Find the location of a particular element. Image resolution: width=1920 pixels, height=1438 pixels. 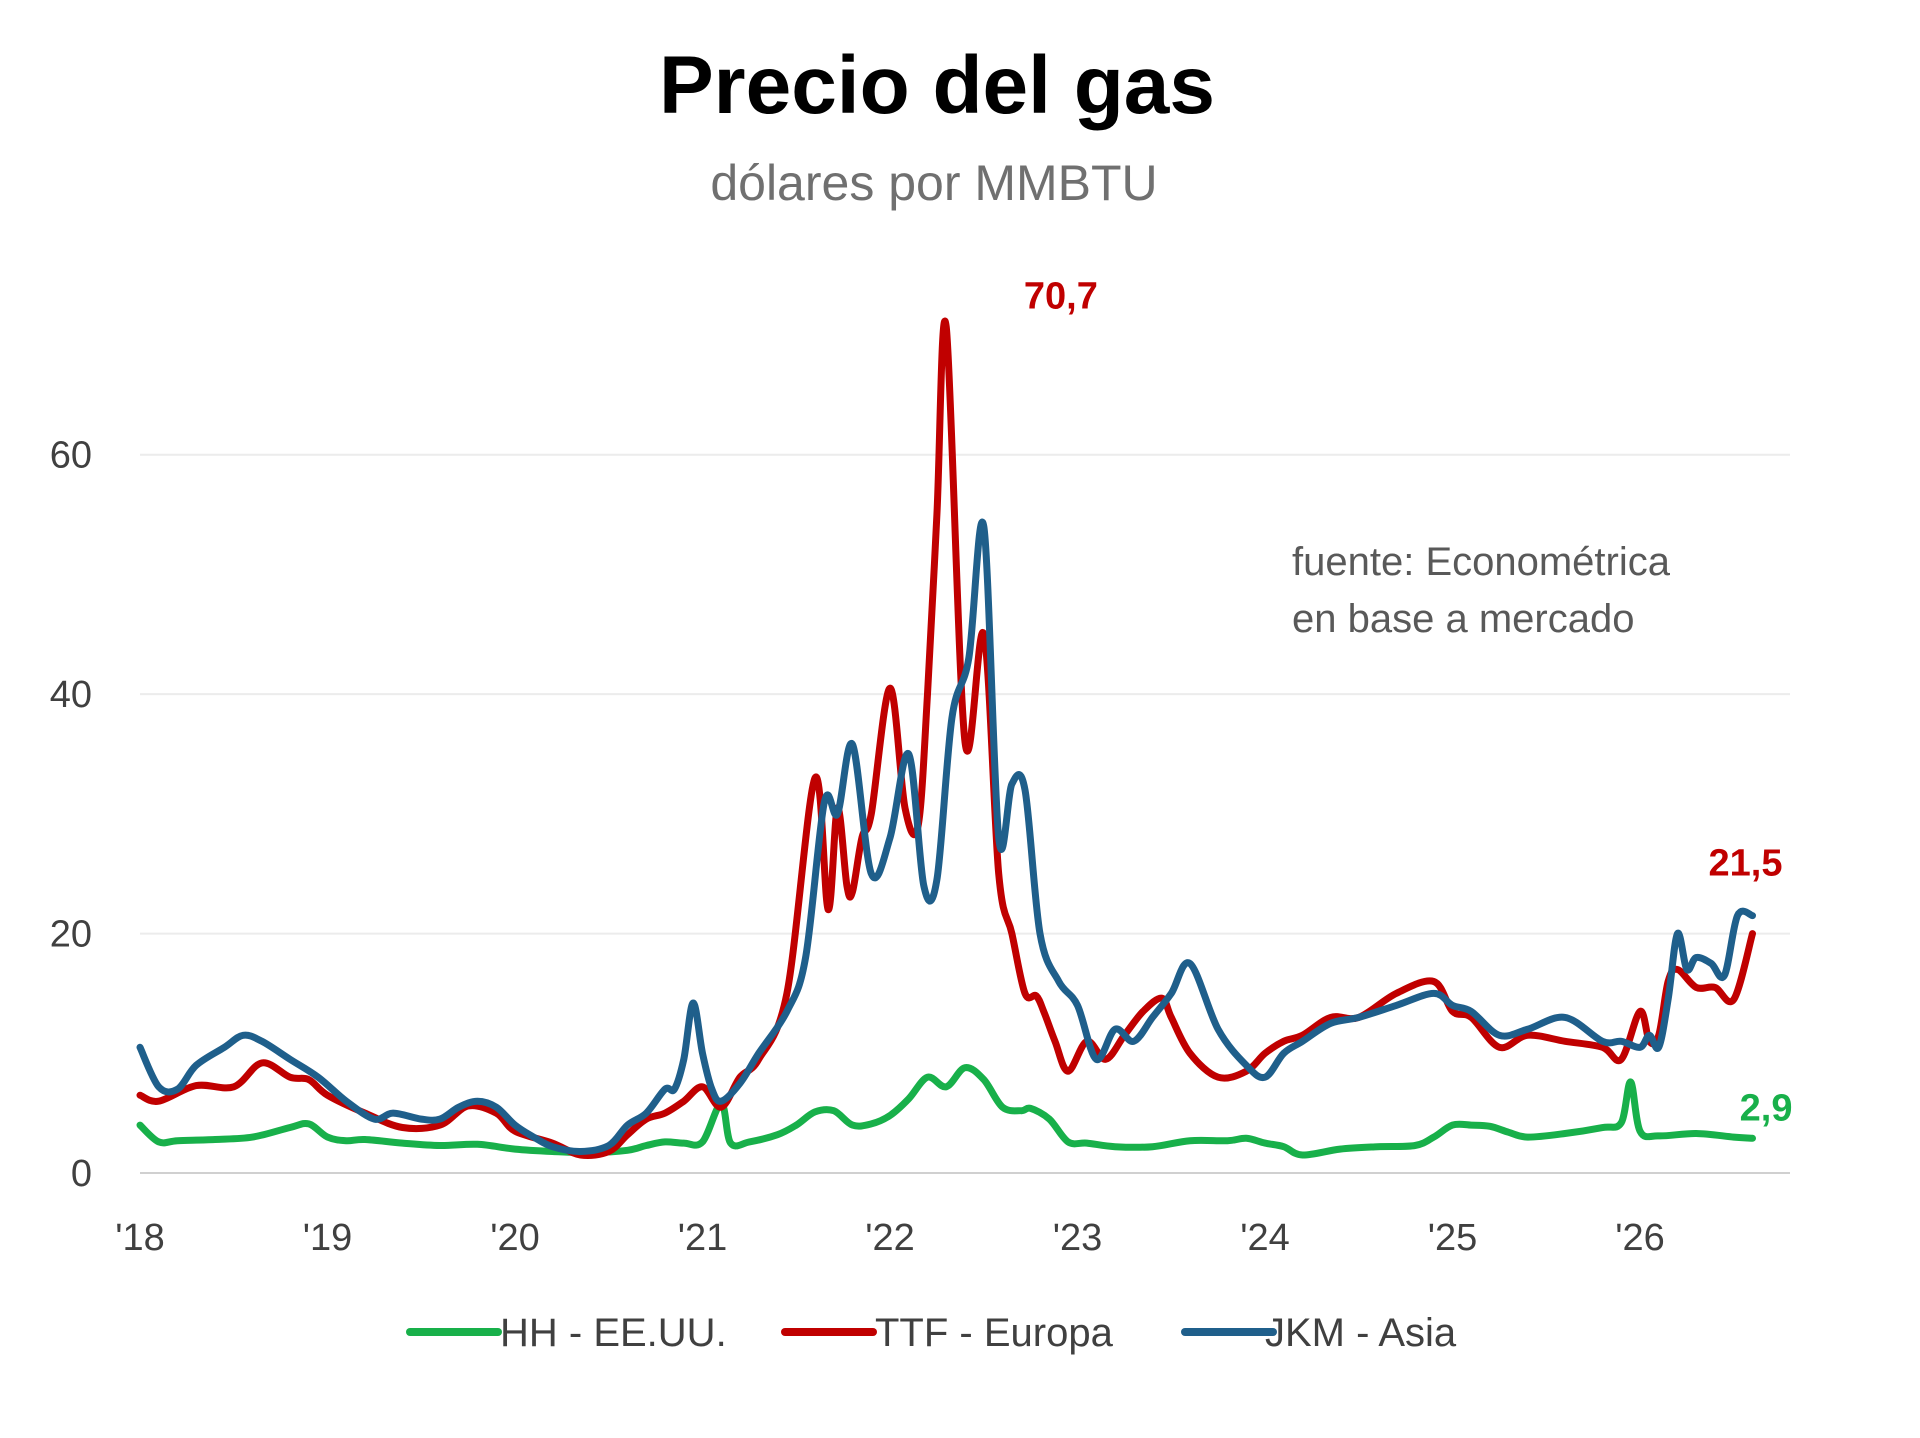

legend: HH - EE.UU. TTF - Europa JKM - Asia is located at coordinates (931, 1333).